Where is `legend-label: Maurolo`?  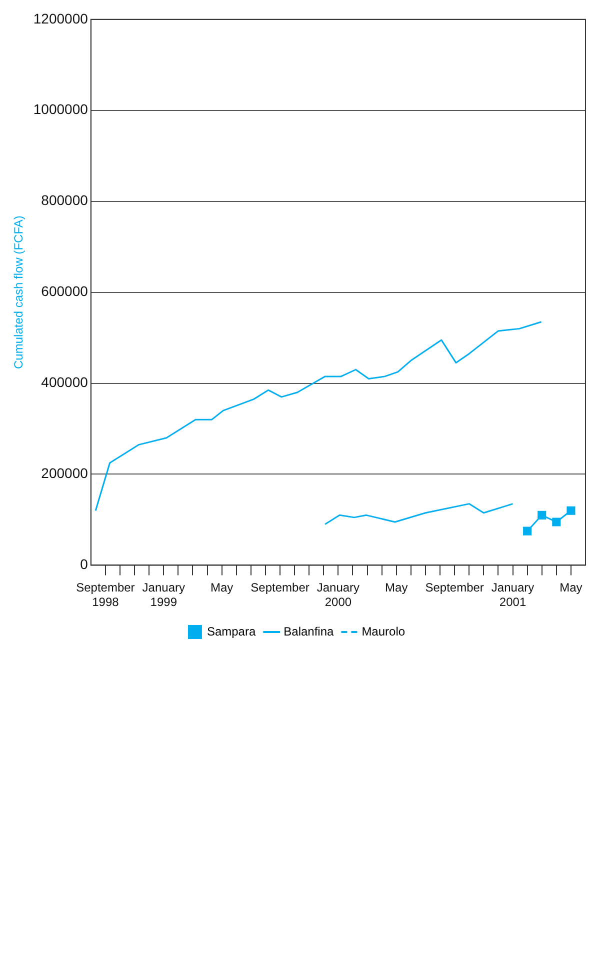
legend-label: Maurolo is located at coordinates (384, 631).